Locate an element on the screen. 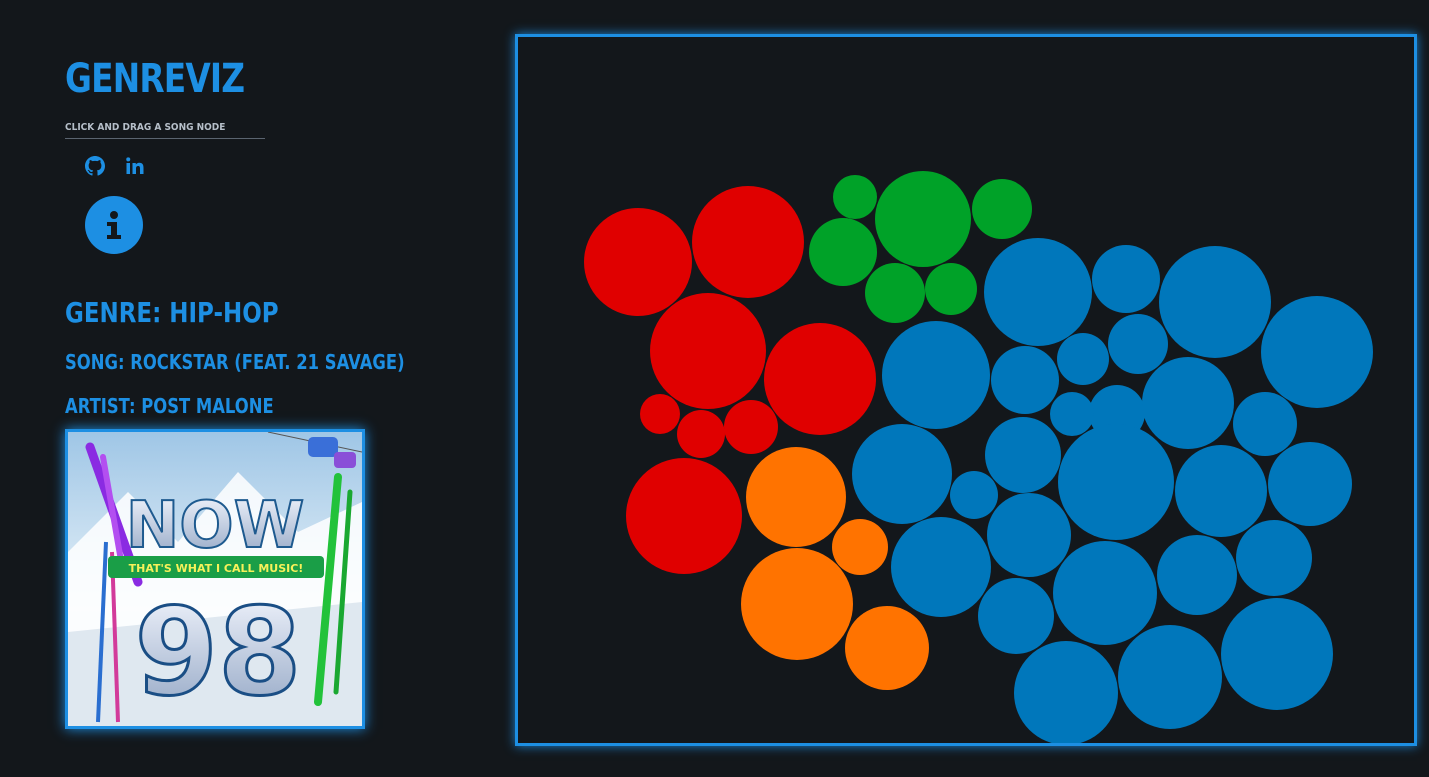 This screenshot has width=1429, height=777. svg-text: NOW is located at coordinates (215, 526).